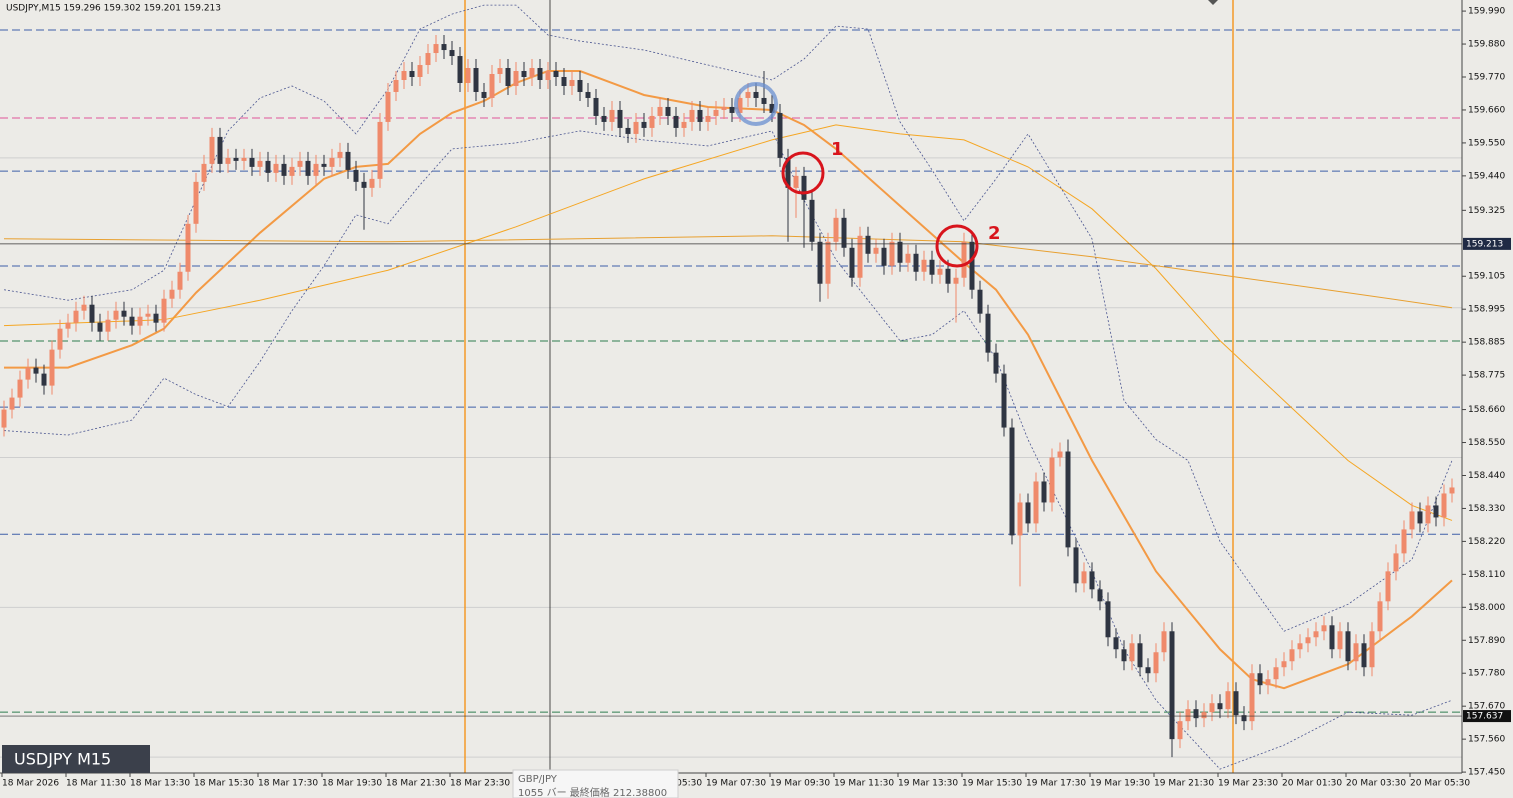  Describe the element at coordinates (864, 784) in the screenshot. I see `x-tick-label: 19 Mar 11:30` at that location.